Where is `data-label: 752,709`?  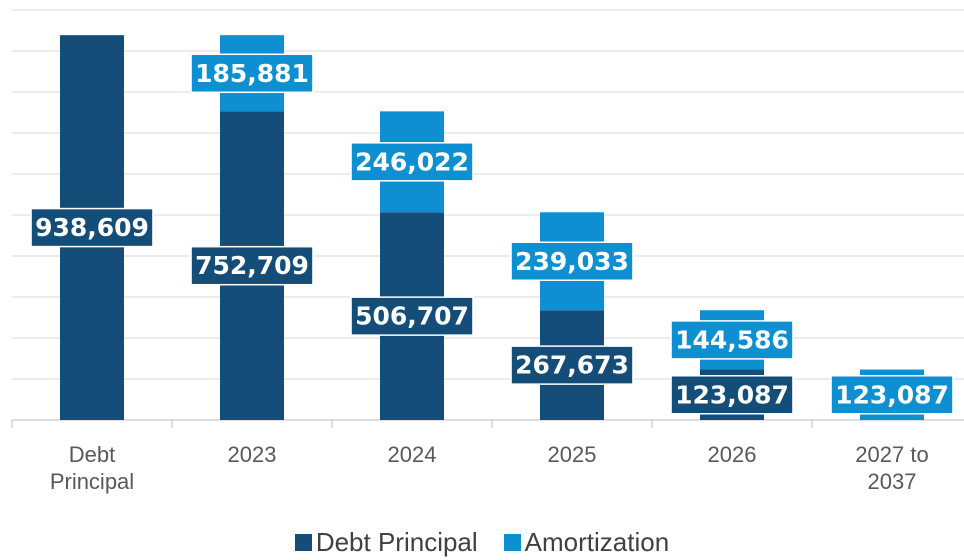
data-label: 752,709 is located at coordinates (252, 265).